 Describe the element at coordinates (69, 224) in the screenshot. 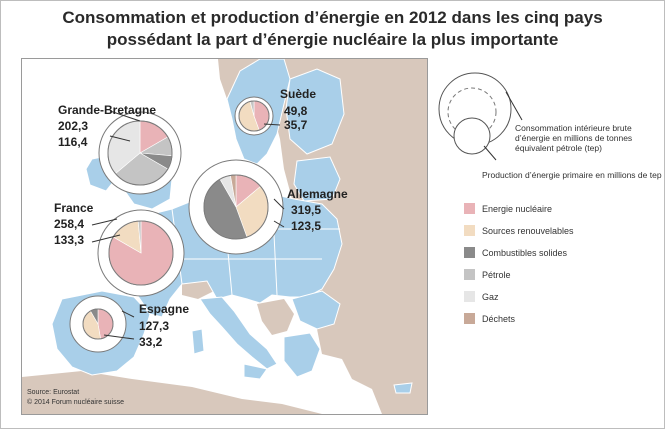

I see `france-consumption: 258,4` at that location.